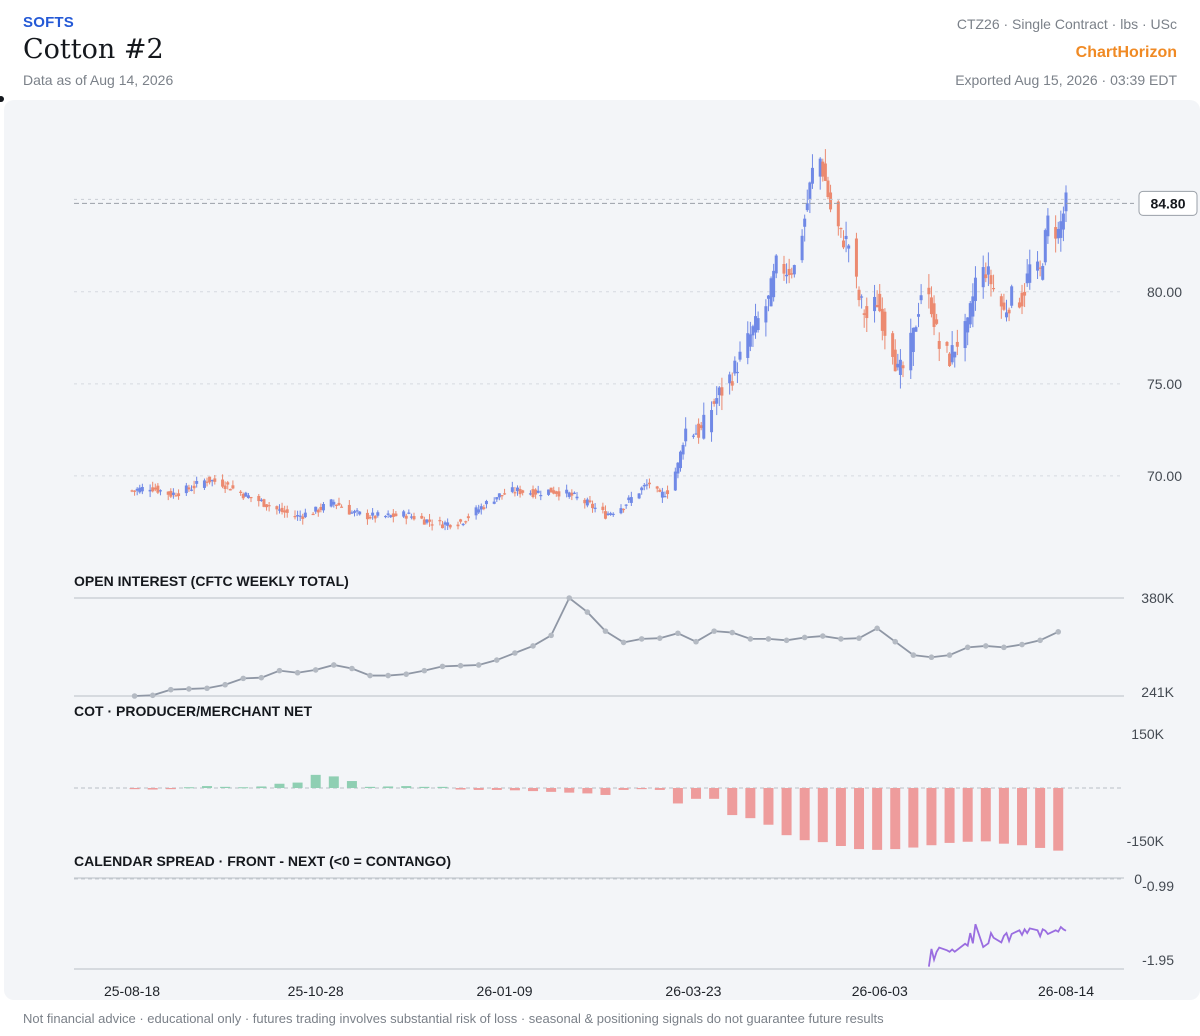  What do you see at coordinates (1158, 960) in the screenshot?
I see `spread-tick-label: -1.95` at bounding box center [1158, 960].